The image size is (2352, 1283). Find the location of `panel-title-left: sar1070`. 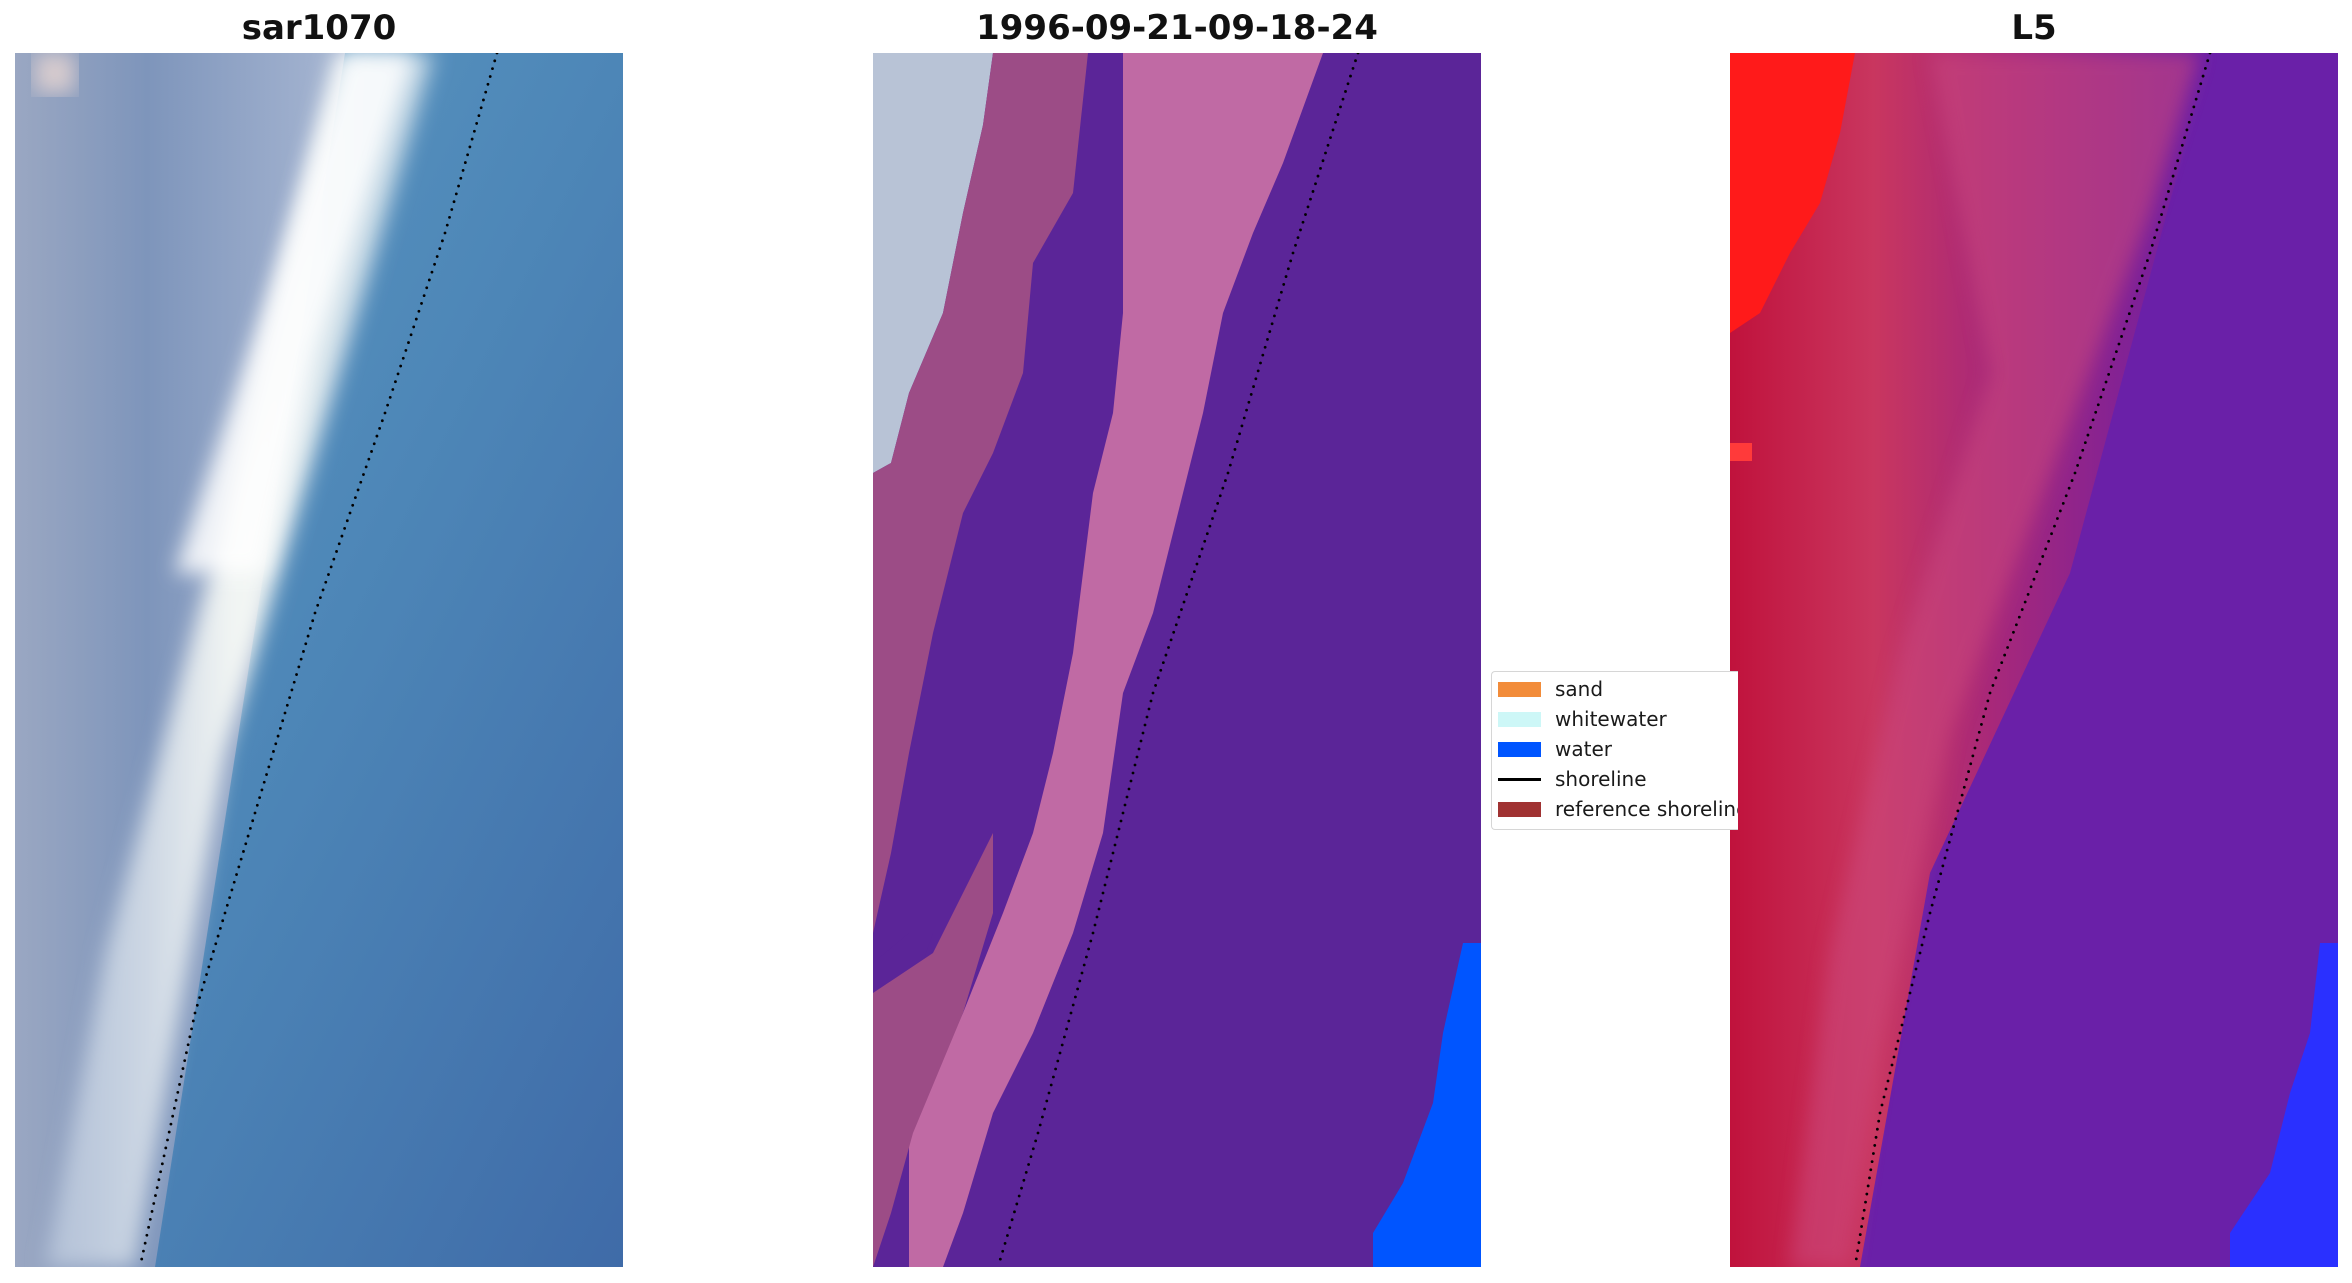

panel-title-left: sar1070 is located at coordinates (319, 28).